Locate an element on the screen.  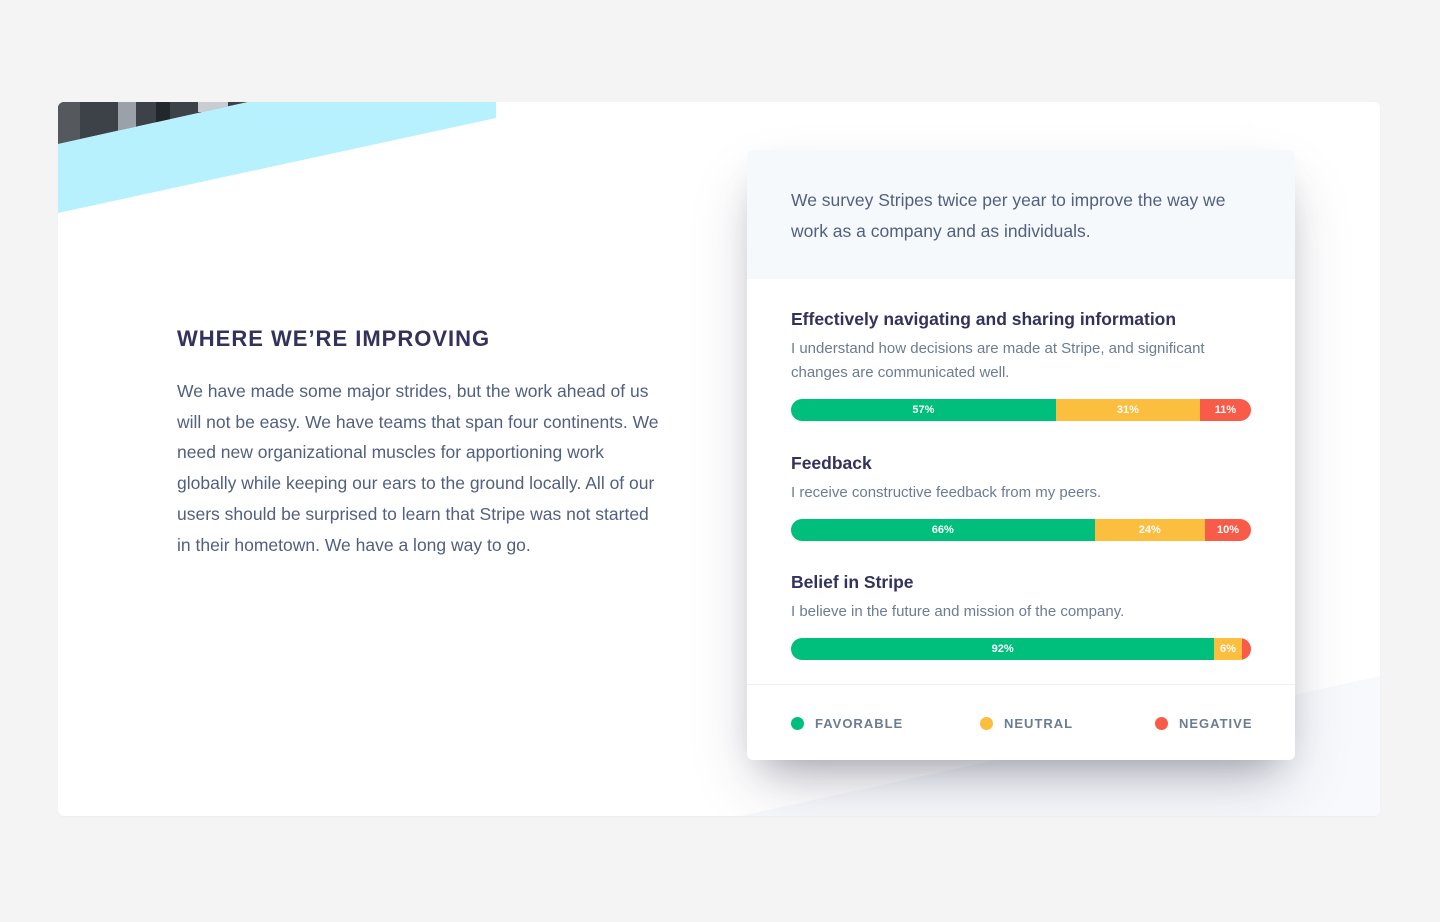
neutral-segment: 6% is located at coordinates (1228, 649).